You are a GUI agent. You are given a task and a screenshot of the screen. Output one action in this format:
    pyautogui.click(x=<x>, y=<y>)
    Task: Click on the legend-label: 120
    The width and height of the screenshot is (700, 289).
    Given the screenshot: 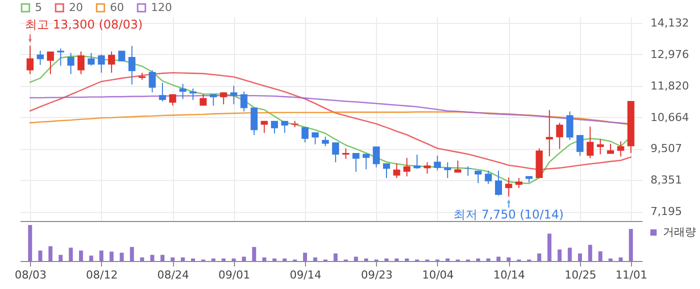 What is the action you would take?
    pyautogui.click(x=161, y=7)
    